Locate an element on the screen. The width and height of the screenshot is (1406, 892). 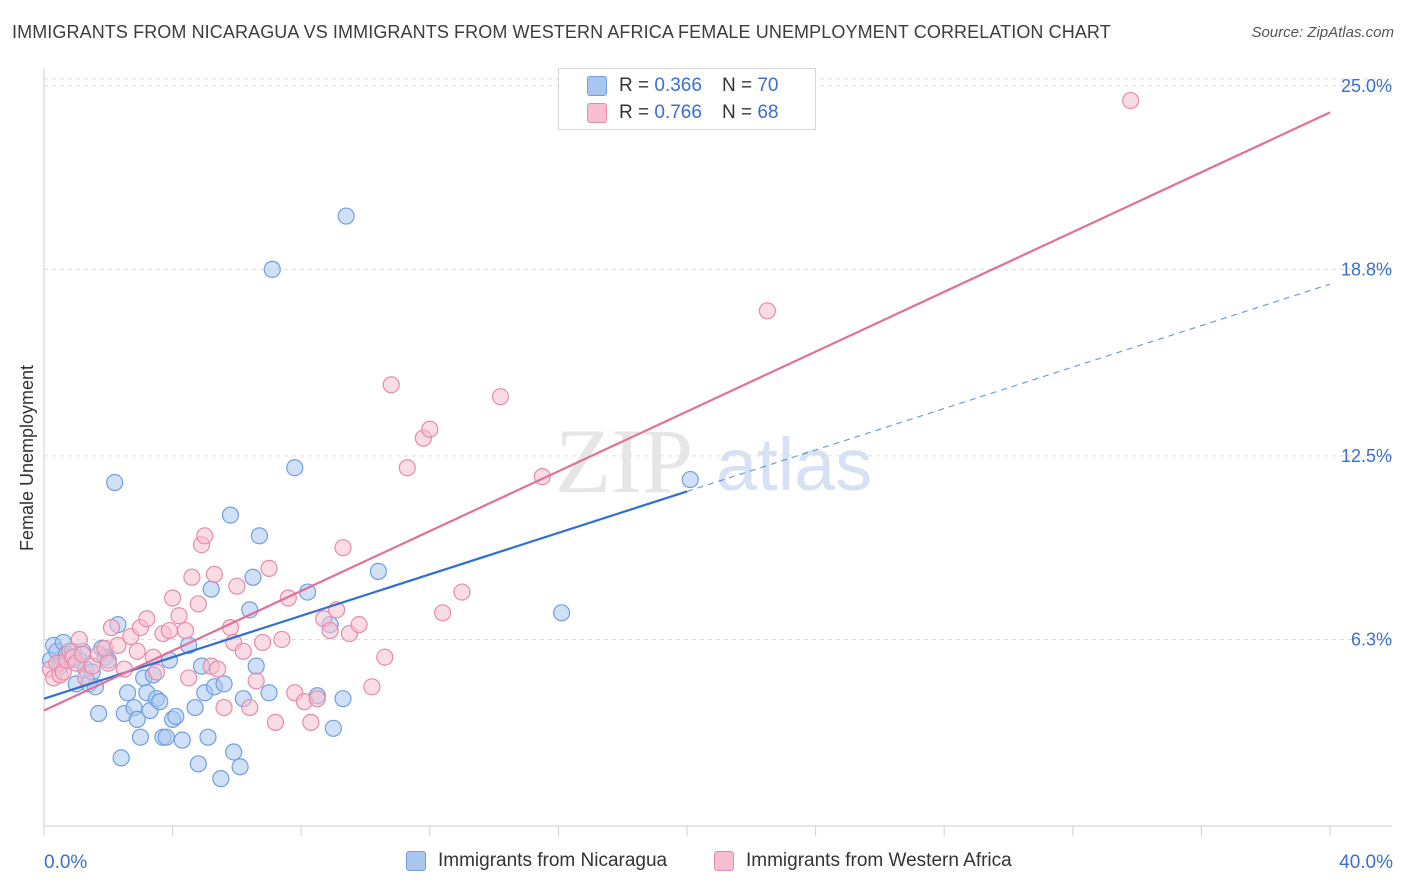
watermark: ZIP atlas is located at coordinates (713, 461).